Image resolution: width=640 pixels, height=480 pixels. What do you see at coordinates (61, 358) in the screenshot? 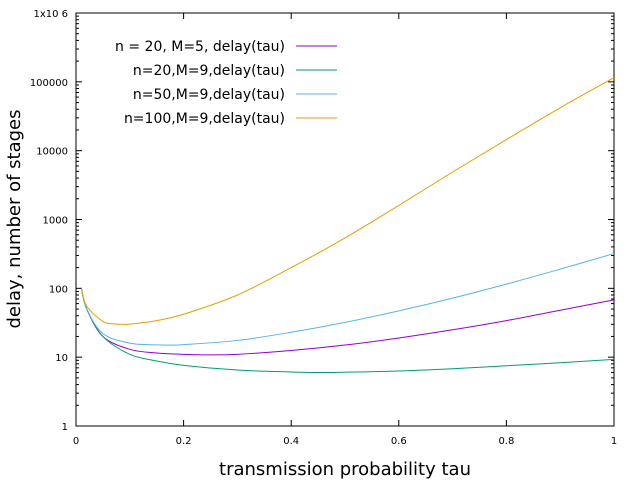
I see `y-tick-label: 10` at bounding box center [61, 358].